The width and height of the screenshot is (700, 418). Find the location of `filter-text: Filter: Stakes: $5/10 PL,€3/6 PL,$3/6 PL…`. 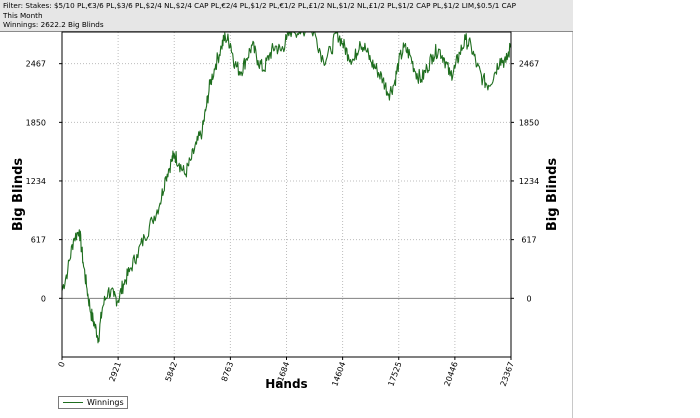

filter-text: Filter: Stakes: $5/10 PL,€3/6 PL,$3/6 PL… is located at coordinates (259, 5).